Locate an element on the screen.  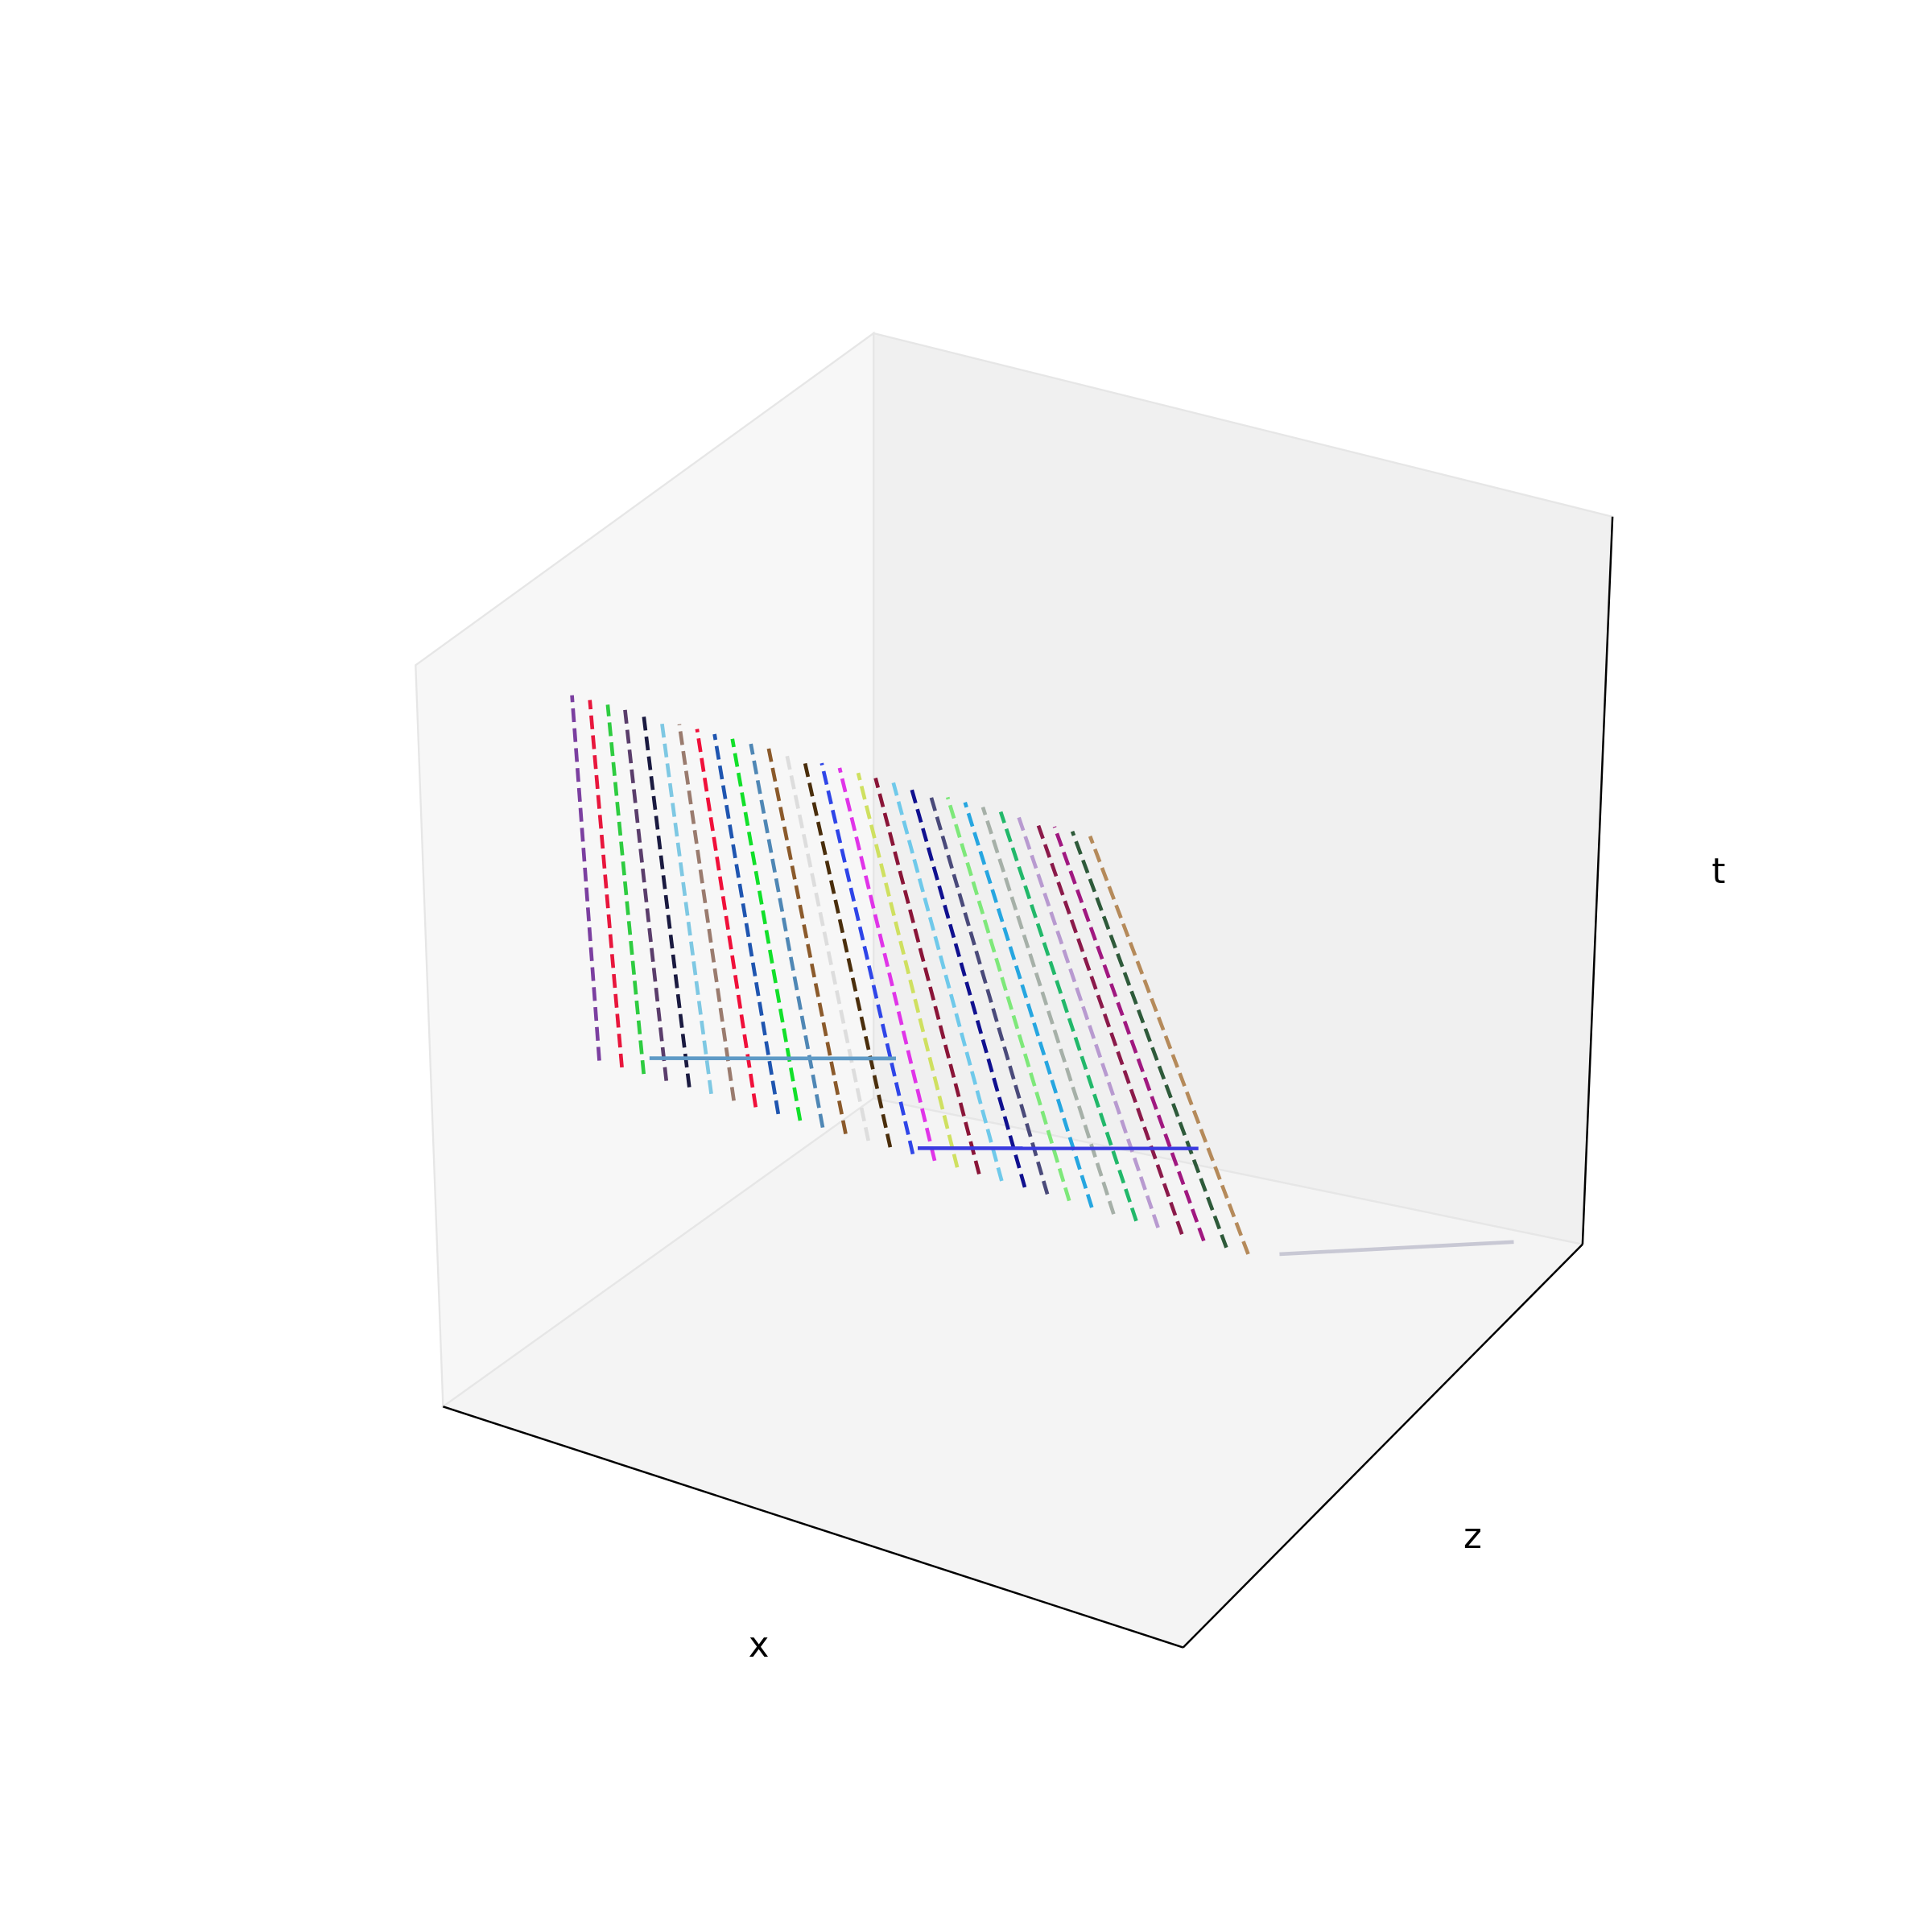
lines is located at coordinates (1042, 976).